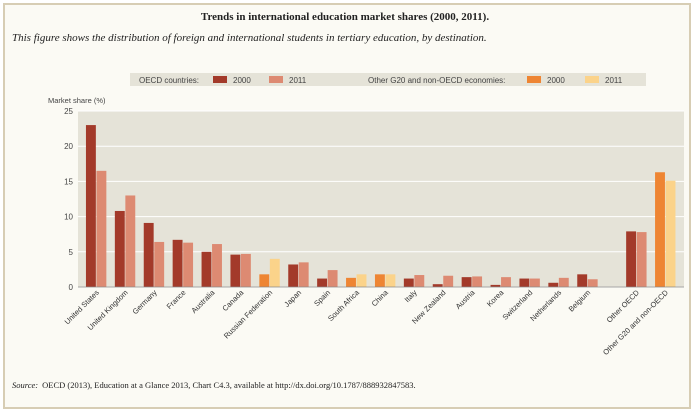 This screenshot has width=694, height=412. Describe the element at coordinates (25, 385) in the screenshot. I see `source-label: Source:` at that location.